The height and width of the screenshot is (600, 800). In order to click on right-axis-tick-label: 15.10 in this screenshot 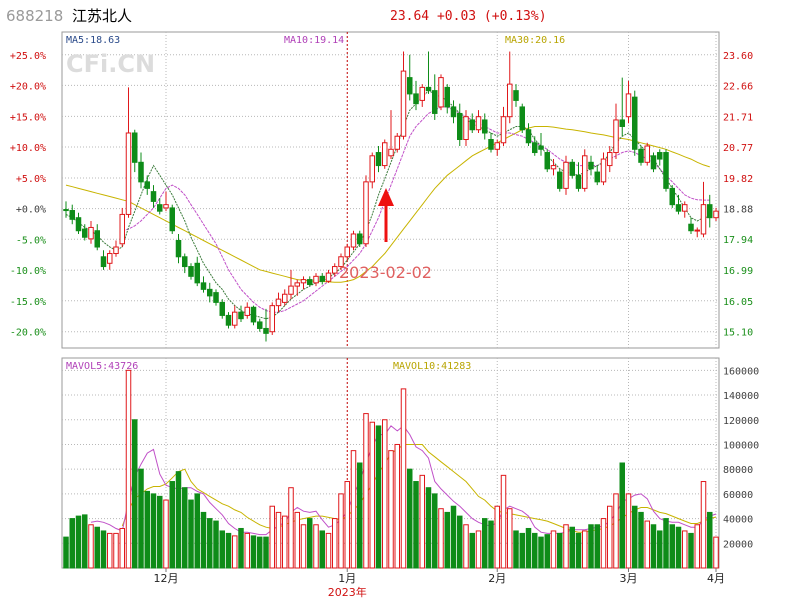, I will do `click(738, 333)`.